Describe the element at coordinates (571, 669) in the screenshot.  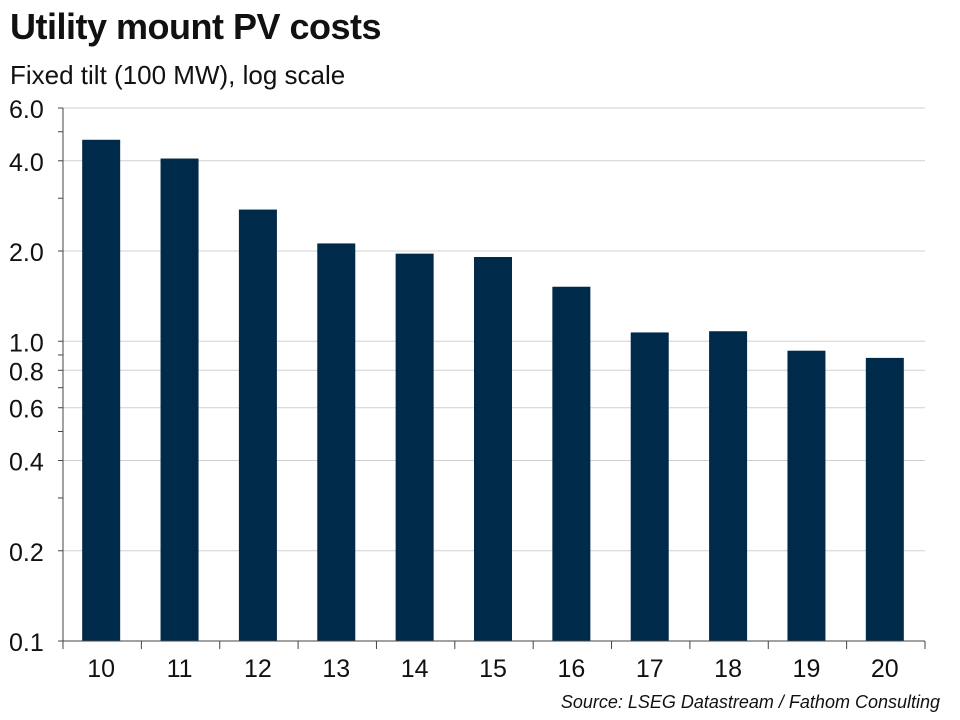
I see `x-tick-label: 16` at that location.